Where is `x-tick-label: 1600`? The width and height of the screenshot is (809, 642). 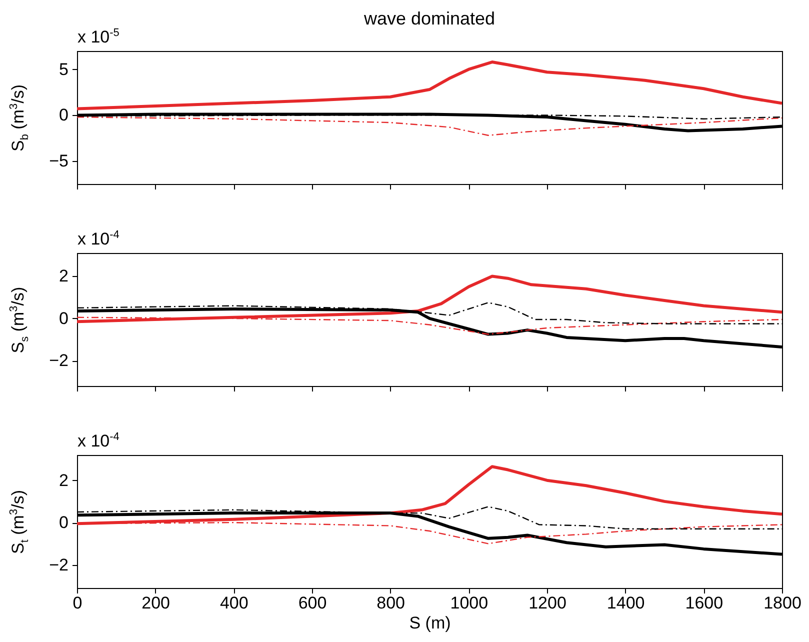 x-tick-label: 1600 is located at coordinates (704, 603).